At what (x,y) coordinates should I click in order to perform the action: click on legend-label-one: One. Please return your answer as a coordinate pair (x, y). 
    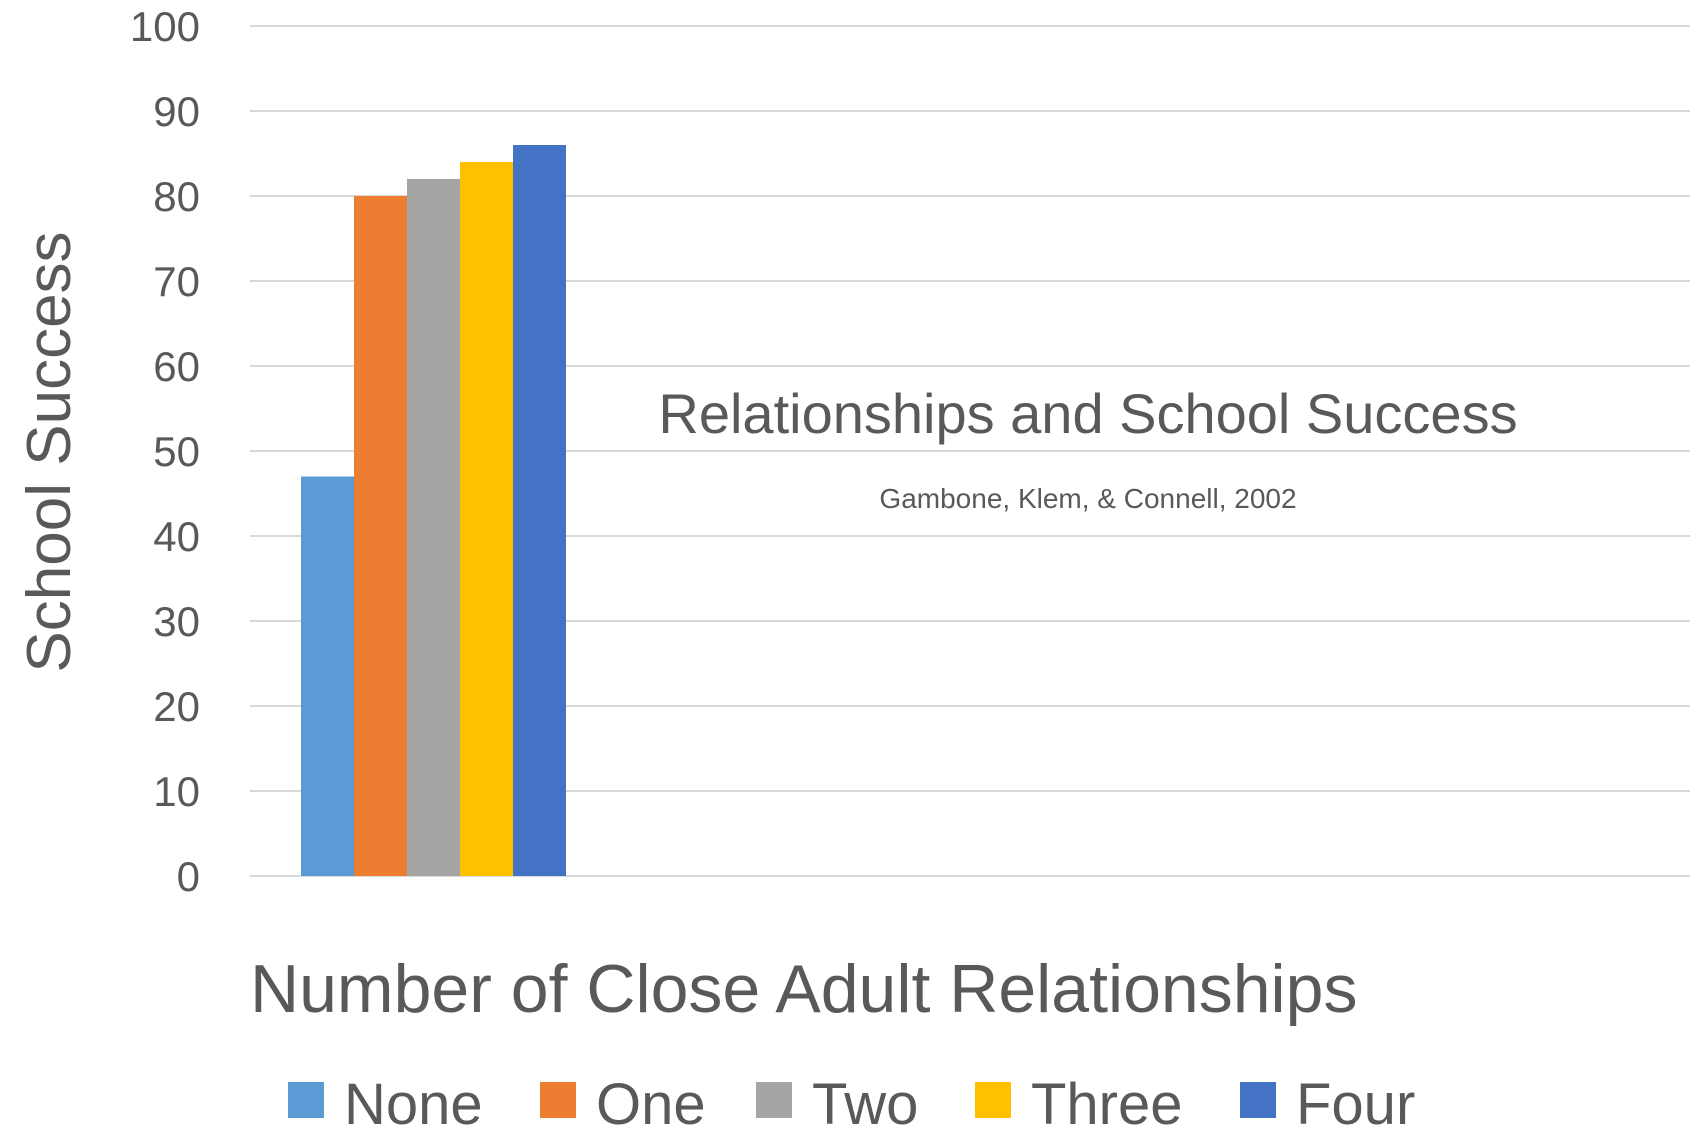
    Looking at the image, I should click on (651, 1104).